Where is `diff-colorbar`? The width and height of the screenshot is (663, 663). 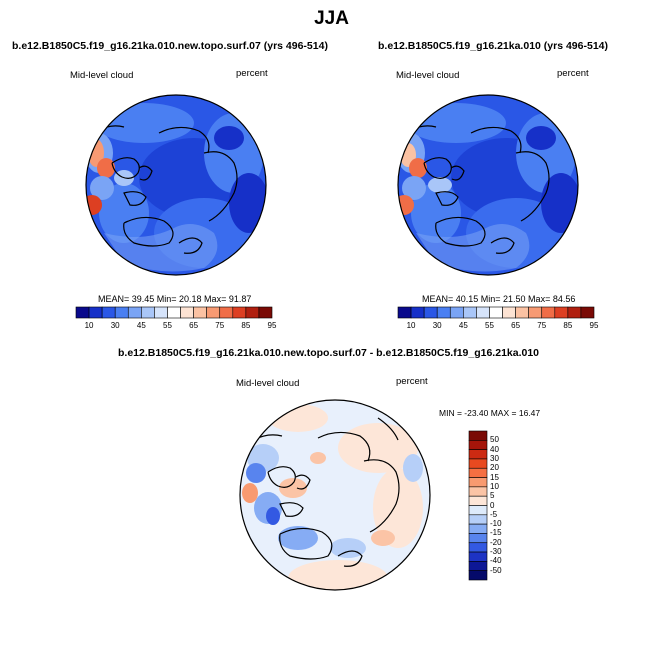 diff-colorbar is located at coordinates (478, 505).